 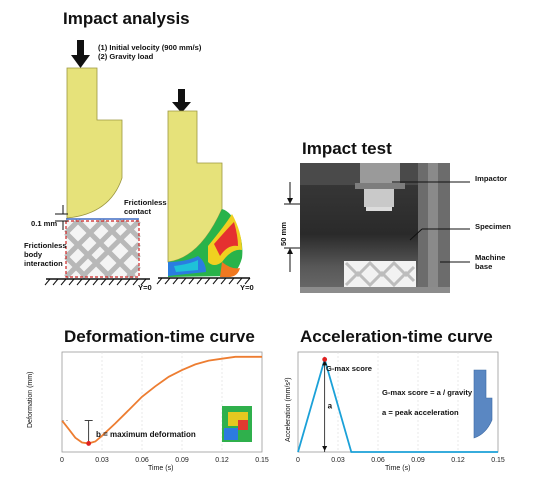 I want to click on deformation-chart-xlabel: Time (s), so click(x=161, y=468).